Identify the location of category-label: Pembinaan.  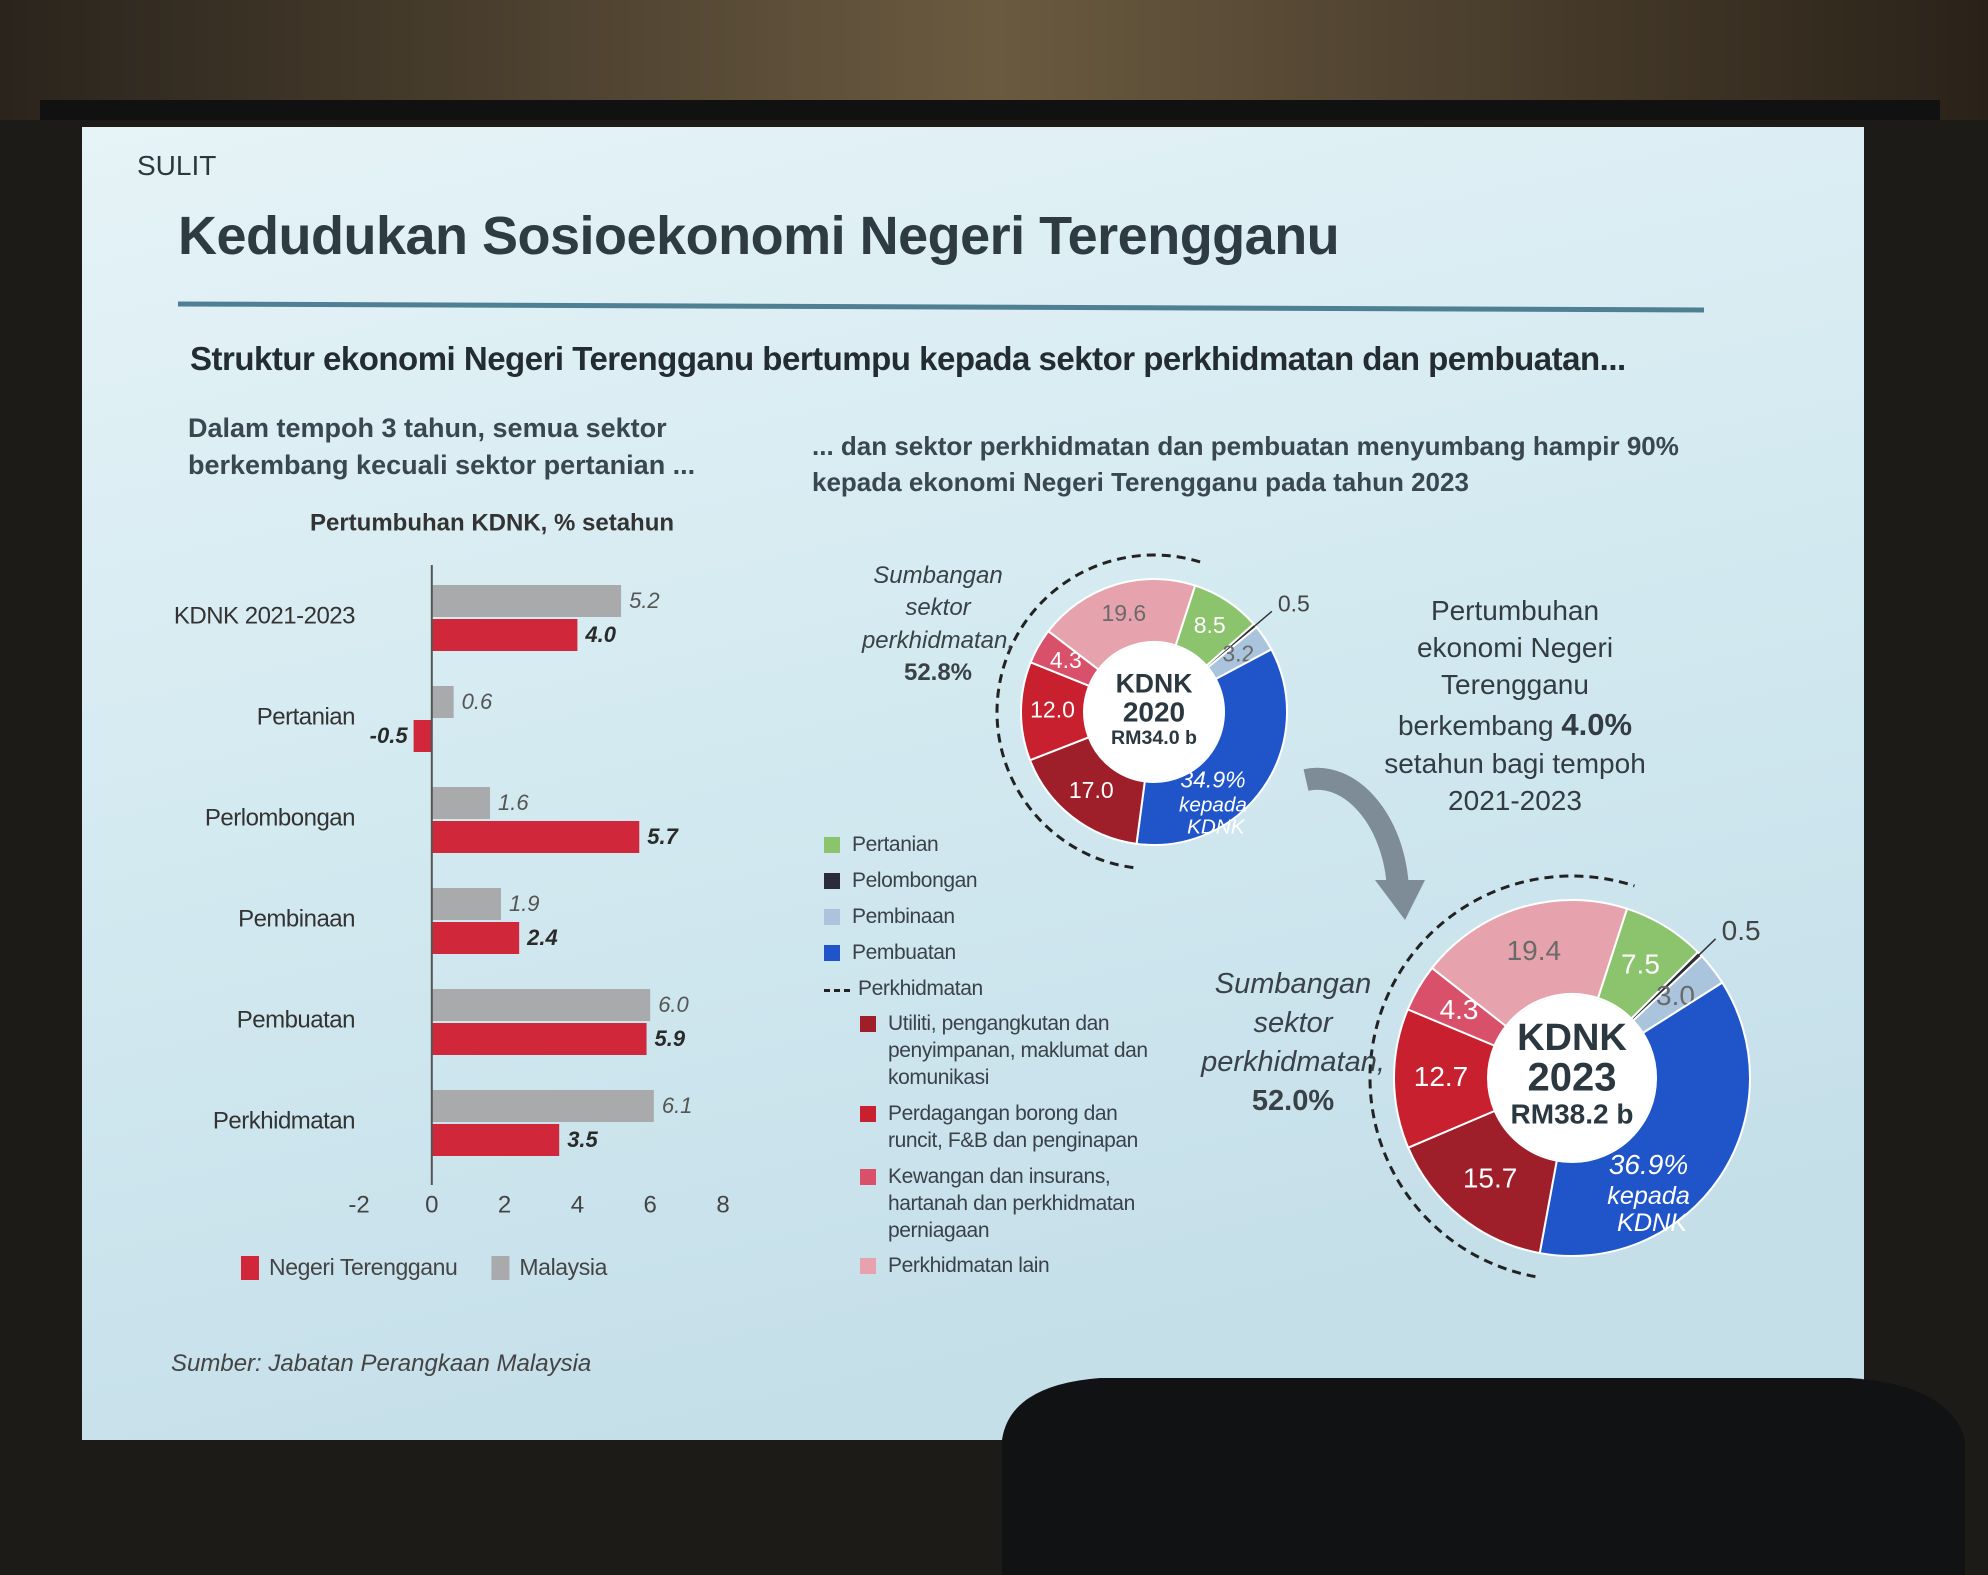
(296, 918).